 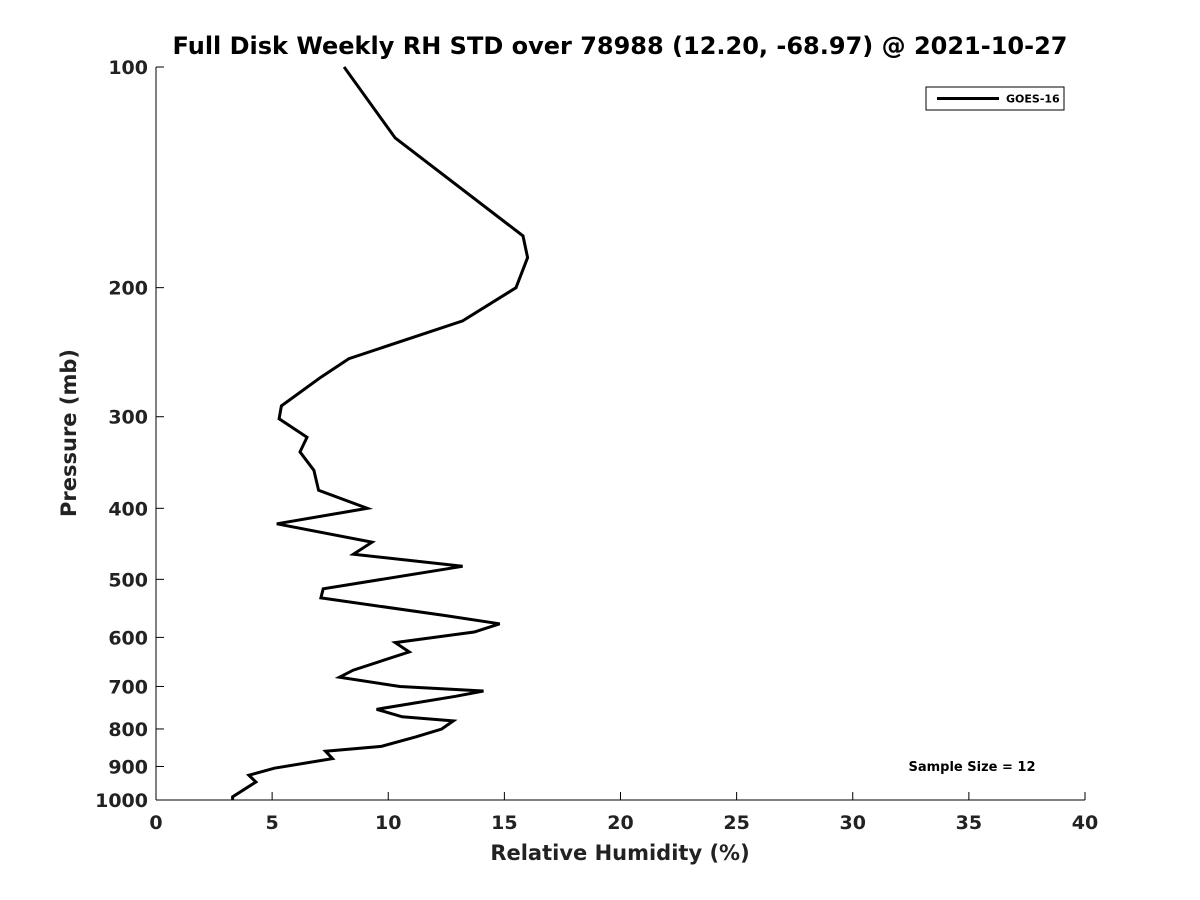 I want to click on legend: GOES-16, so click(x=995, y=98).